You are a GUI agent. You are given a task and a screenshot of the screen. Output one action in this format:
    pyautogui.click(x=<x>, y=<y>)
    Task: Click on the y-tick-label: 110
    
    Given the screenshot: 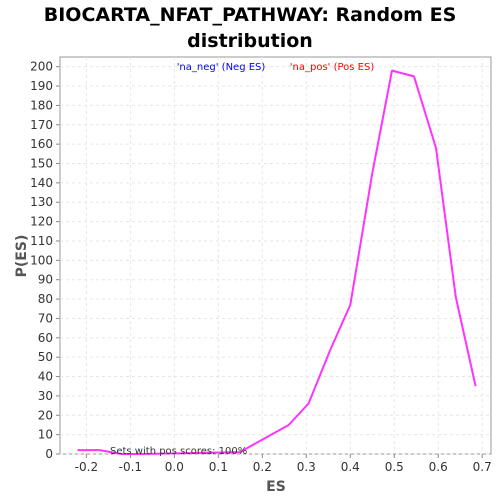 What is the action you would take?
    pyautogui.click(x=41, y=241)
    